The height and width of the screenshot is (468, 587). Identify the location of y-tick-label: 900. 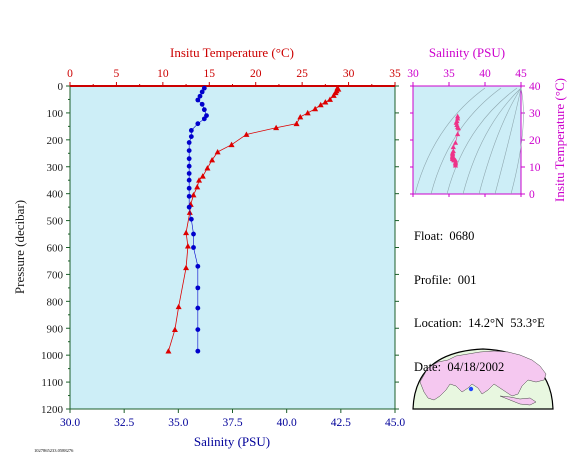
(55, 329).